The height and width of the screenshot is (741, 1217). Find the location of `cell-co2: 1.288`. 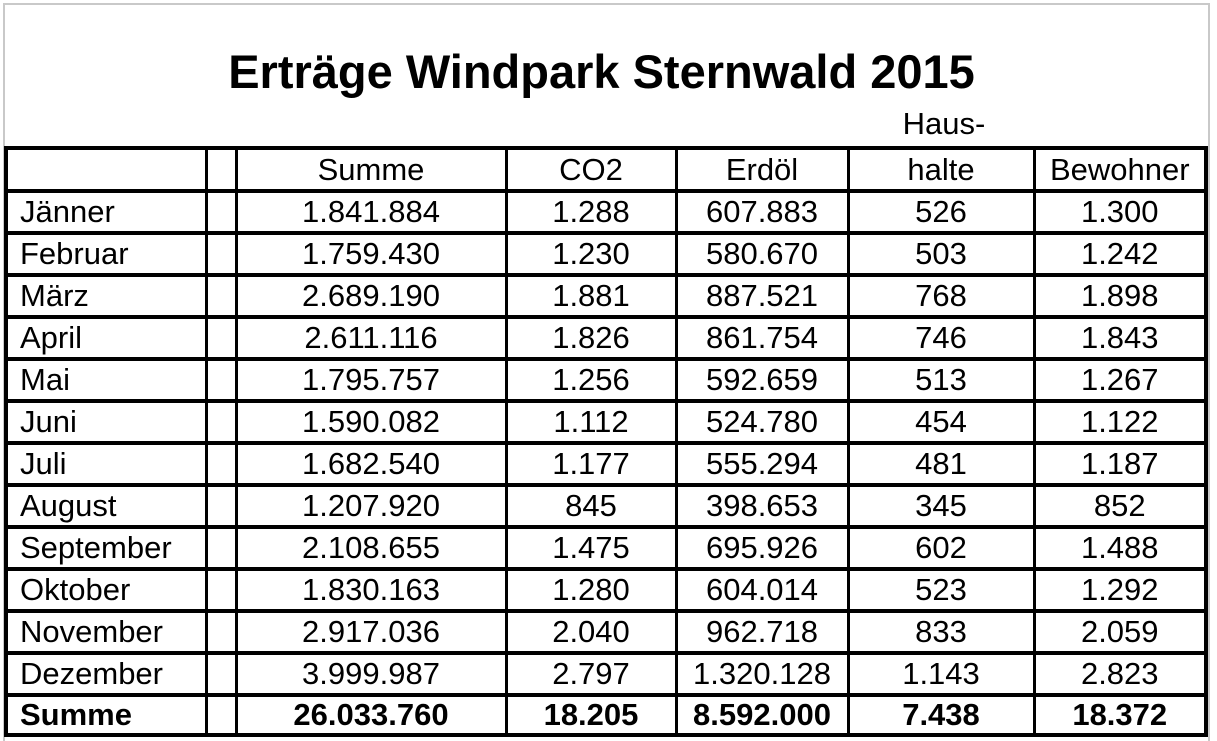

cell-co2: 1.288 is located at coordinates (591, 212).